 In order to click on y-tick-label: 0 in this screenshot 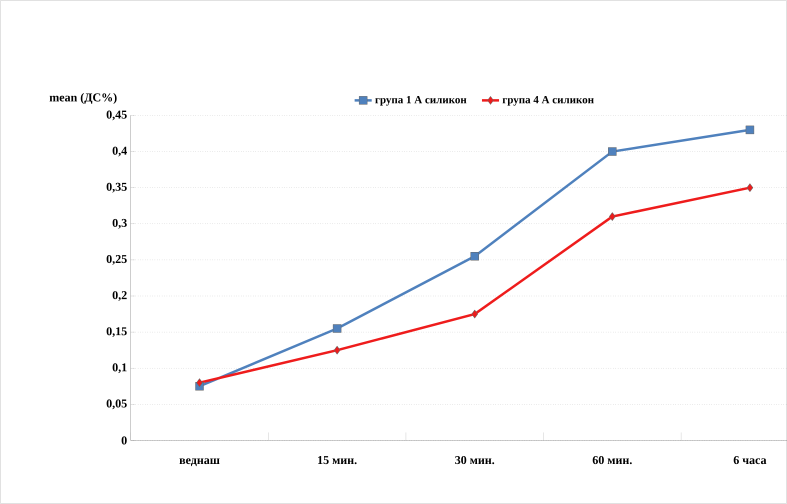, I will do `click(124, 440)`.